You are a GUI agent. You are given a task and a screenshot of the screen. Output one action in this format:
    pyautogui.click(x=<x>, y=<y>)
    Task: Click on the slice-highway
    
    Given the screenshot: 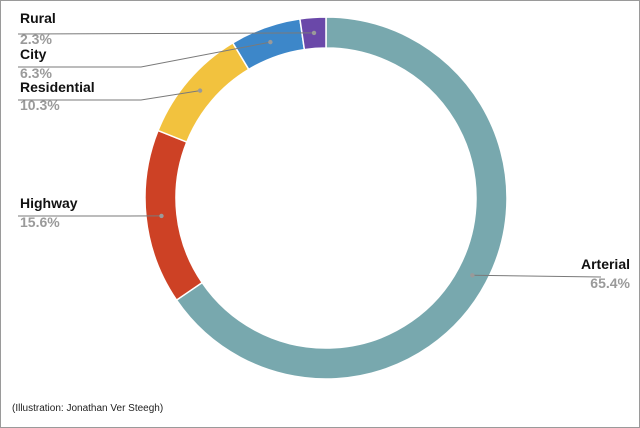 What is the action you would take?
    pyautogui.click(x=174, y=215)
    